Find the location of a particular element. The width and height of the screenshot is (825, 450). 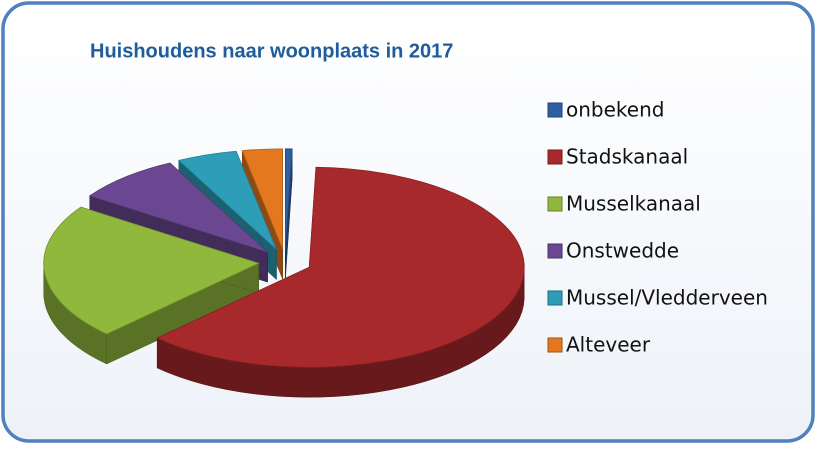

legend-label: Alteveer is located at coordinates (608, 345).